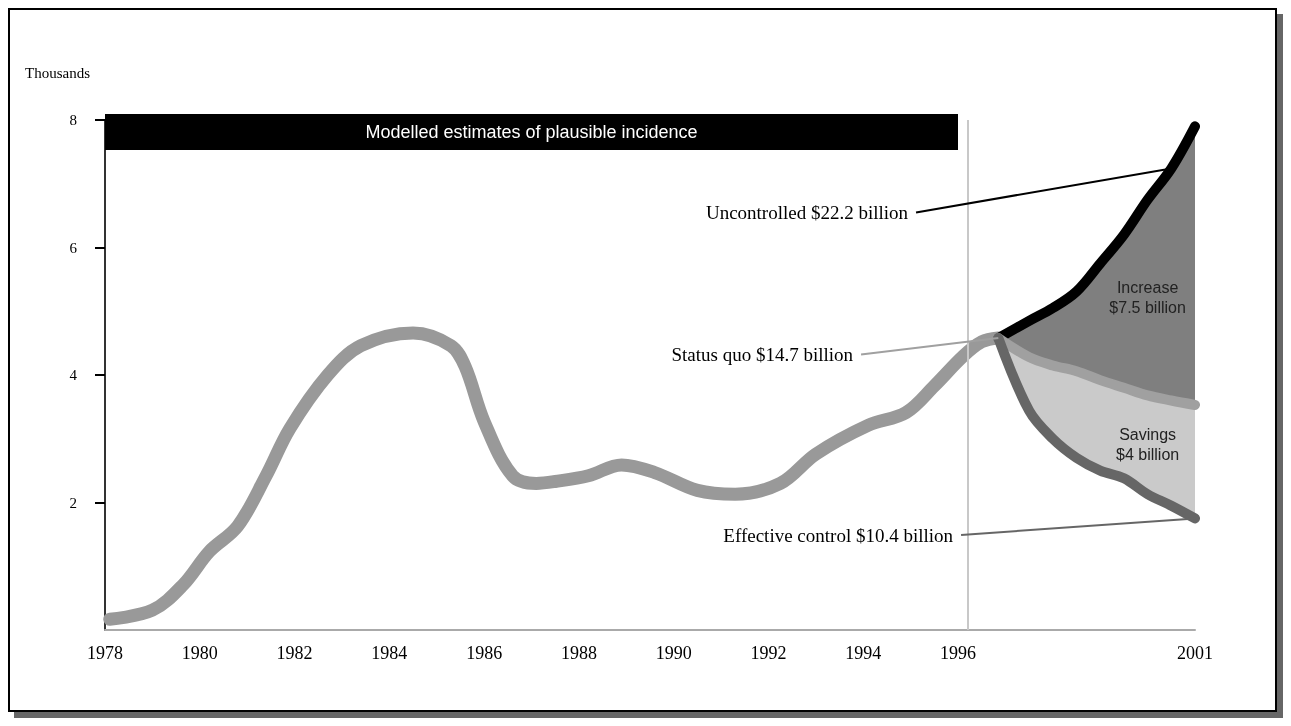 The width and height of the screenshot is (1291, 726). What do you see at coordinates (863, 653) in the screenshot?
I see `x-tick-label: 1994` at bounding box center [863, 653].